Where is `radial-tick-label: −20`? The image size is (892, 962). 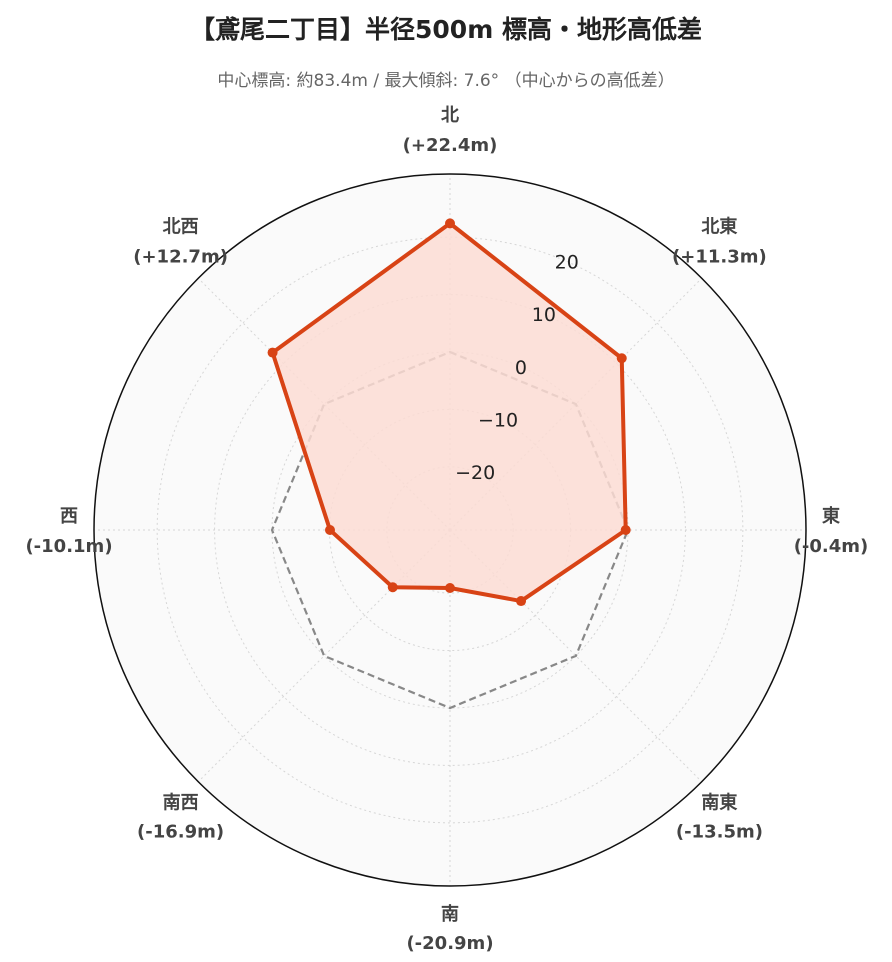
radial-tick-label: −20 is located at coordinates (475, 473).